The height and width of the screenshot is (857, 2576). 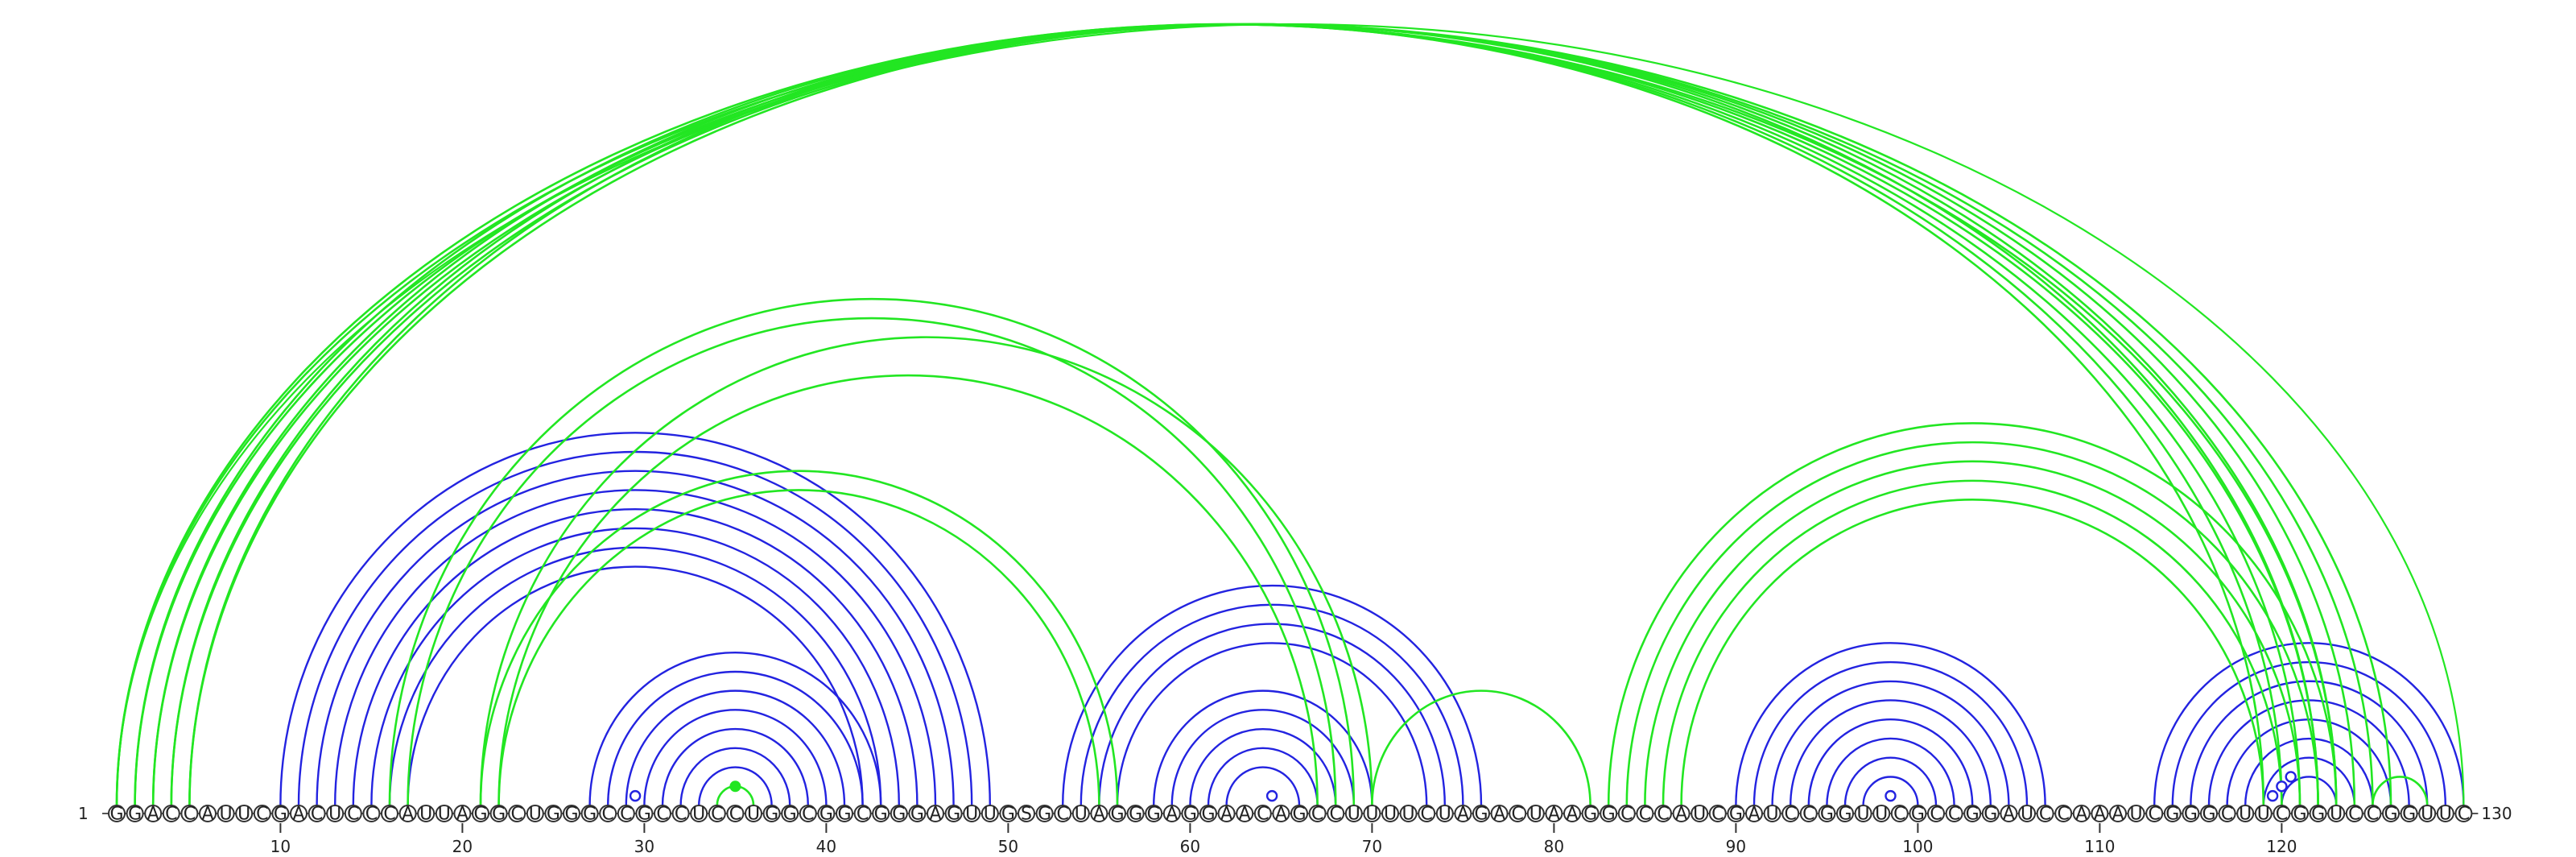 I want to click on tick-label: 10, so click(x=280, y=846).